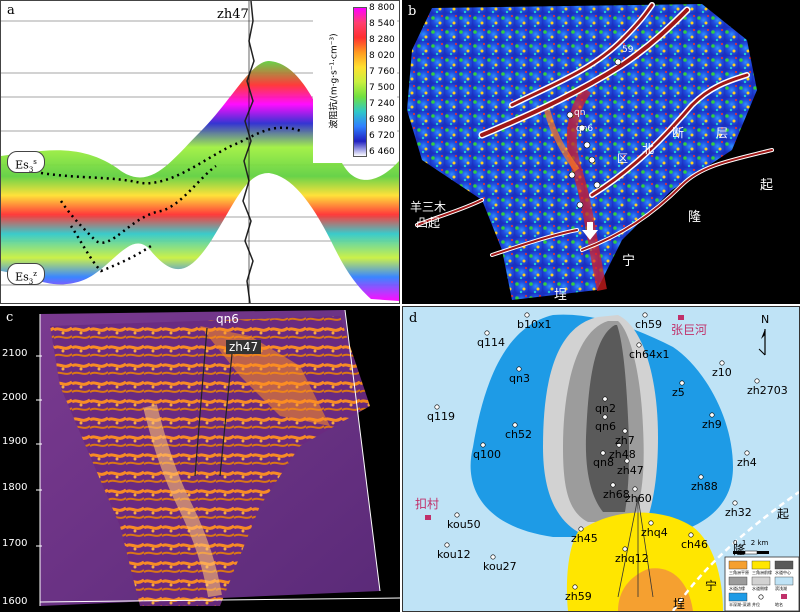  What do you see at coordinates (756, 604) in the screenshot?
I see `legend-item-label: 井位` at bounding box center [756, 604].